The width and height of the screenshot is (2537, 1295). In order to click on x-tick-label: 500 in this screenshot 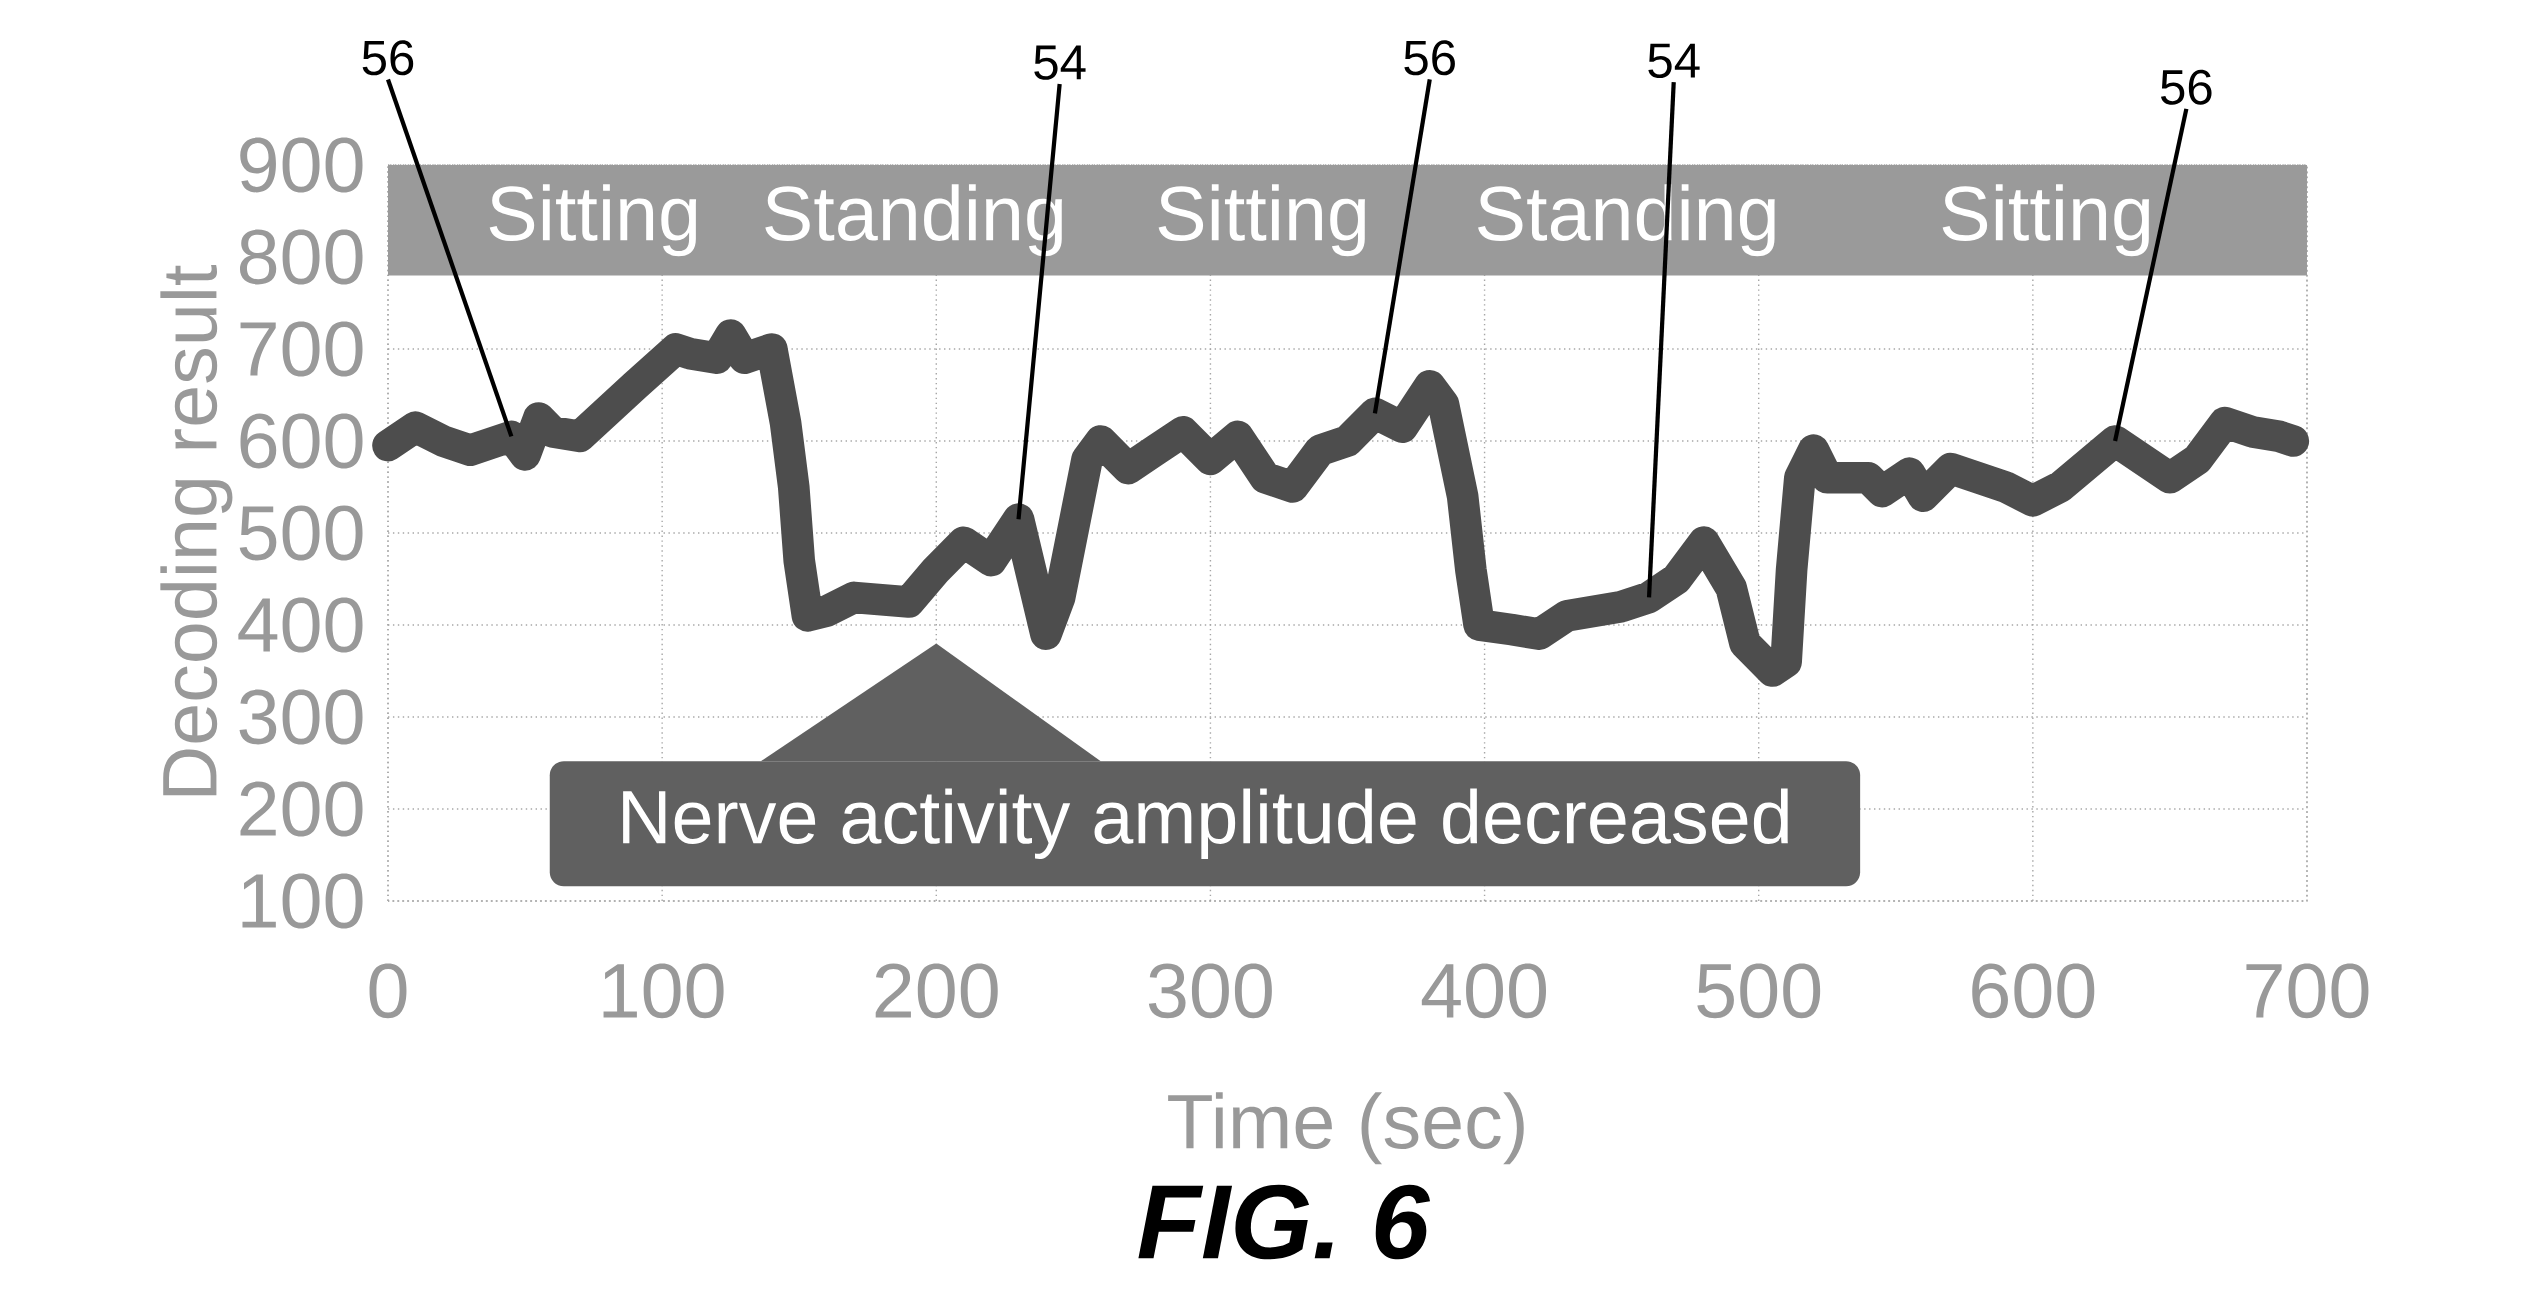, I will do `click(1759, 991)`.